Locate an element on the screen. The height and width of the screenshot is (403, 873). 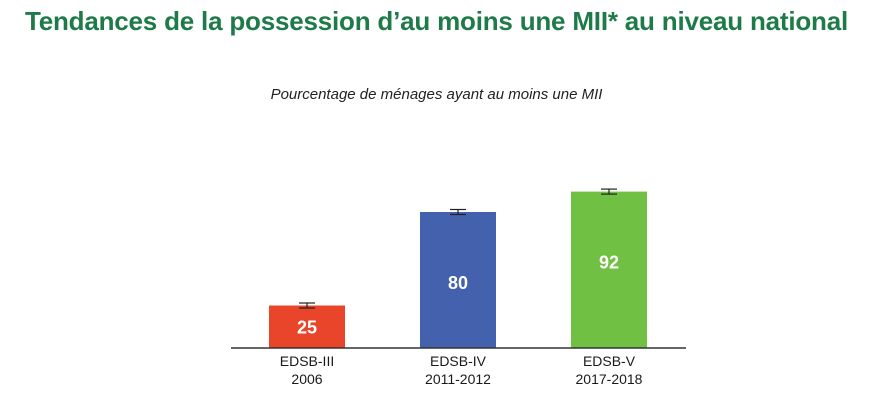
category-label-3-line1: EDSB-V is located at coordinates (609, 361).